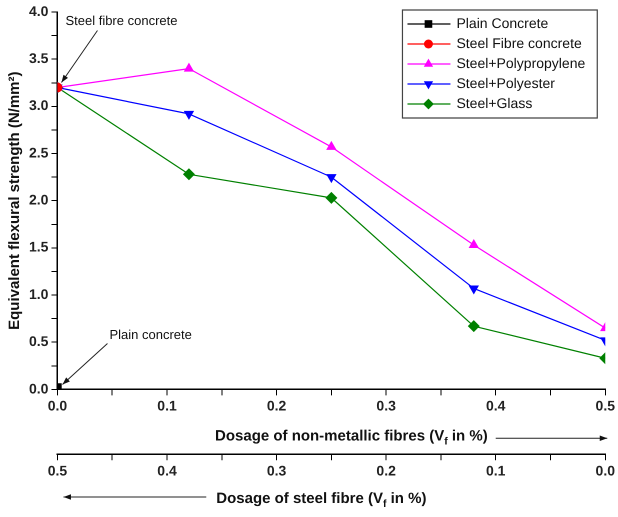 The width and height of the screenshot is (618, 517). What do you see at coordinates (167, 470) in the screenshot?
I see `x2-tick-label: 0.4` at bounding box center [167, 470].